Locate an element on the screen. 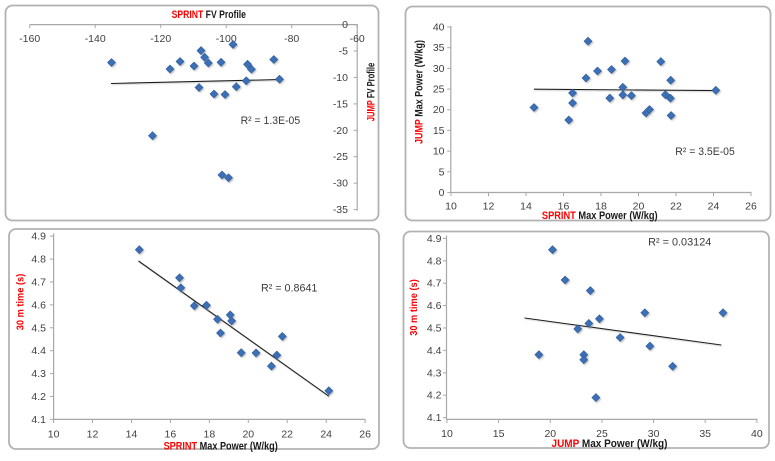  svg-text: -140 is located at coordinates (95, 39).